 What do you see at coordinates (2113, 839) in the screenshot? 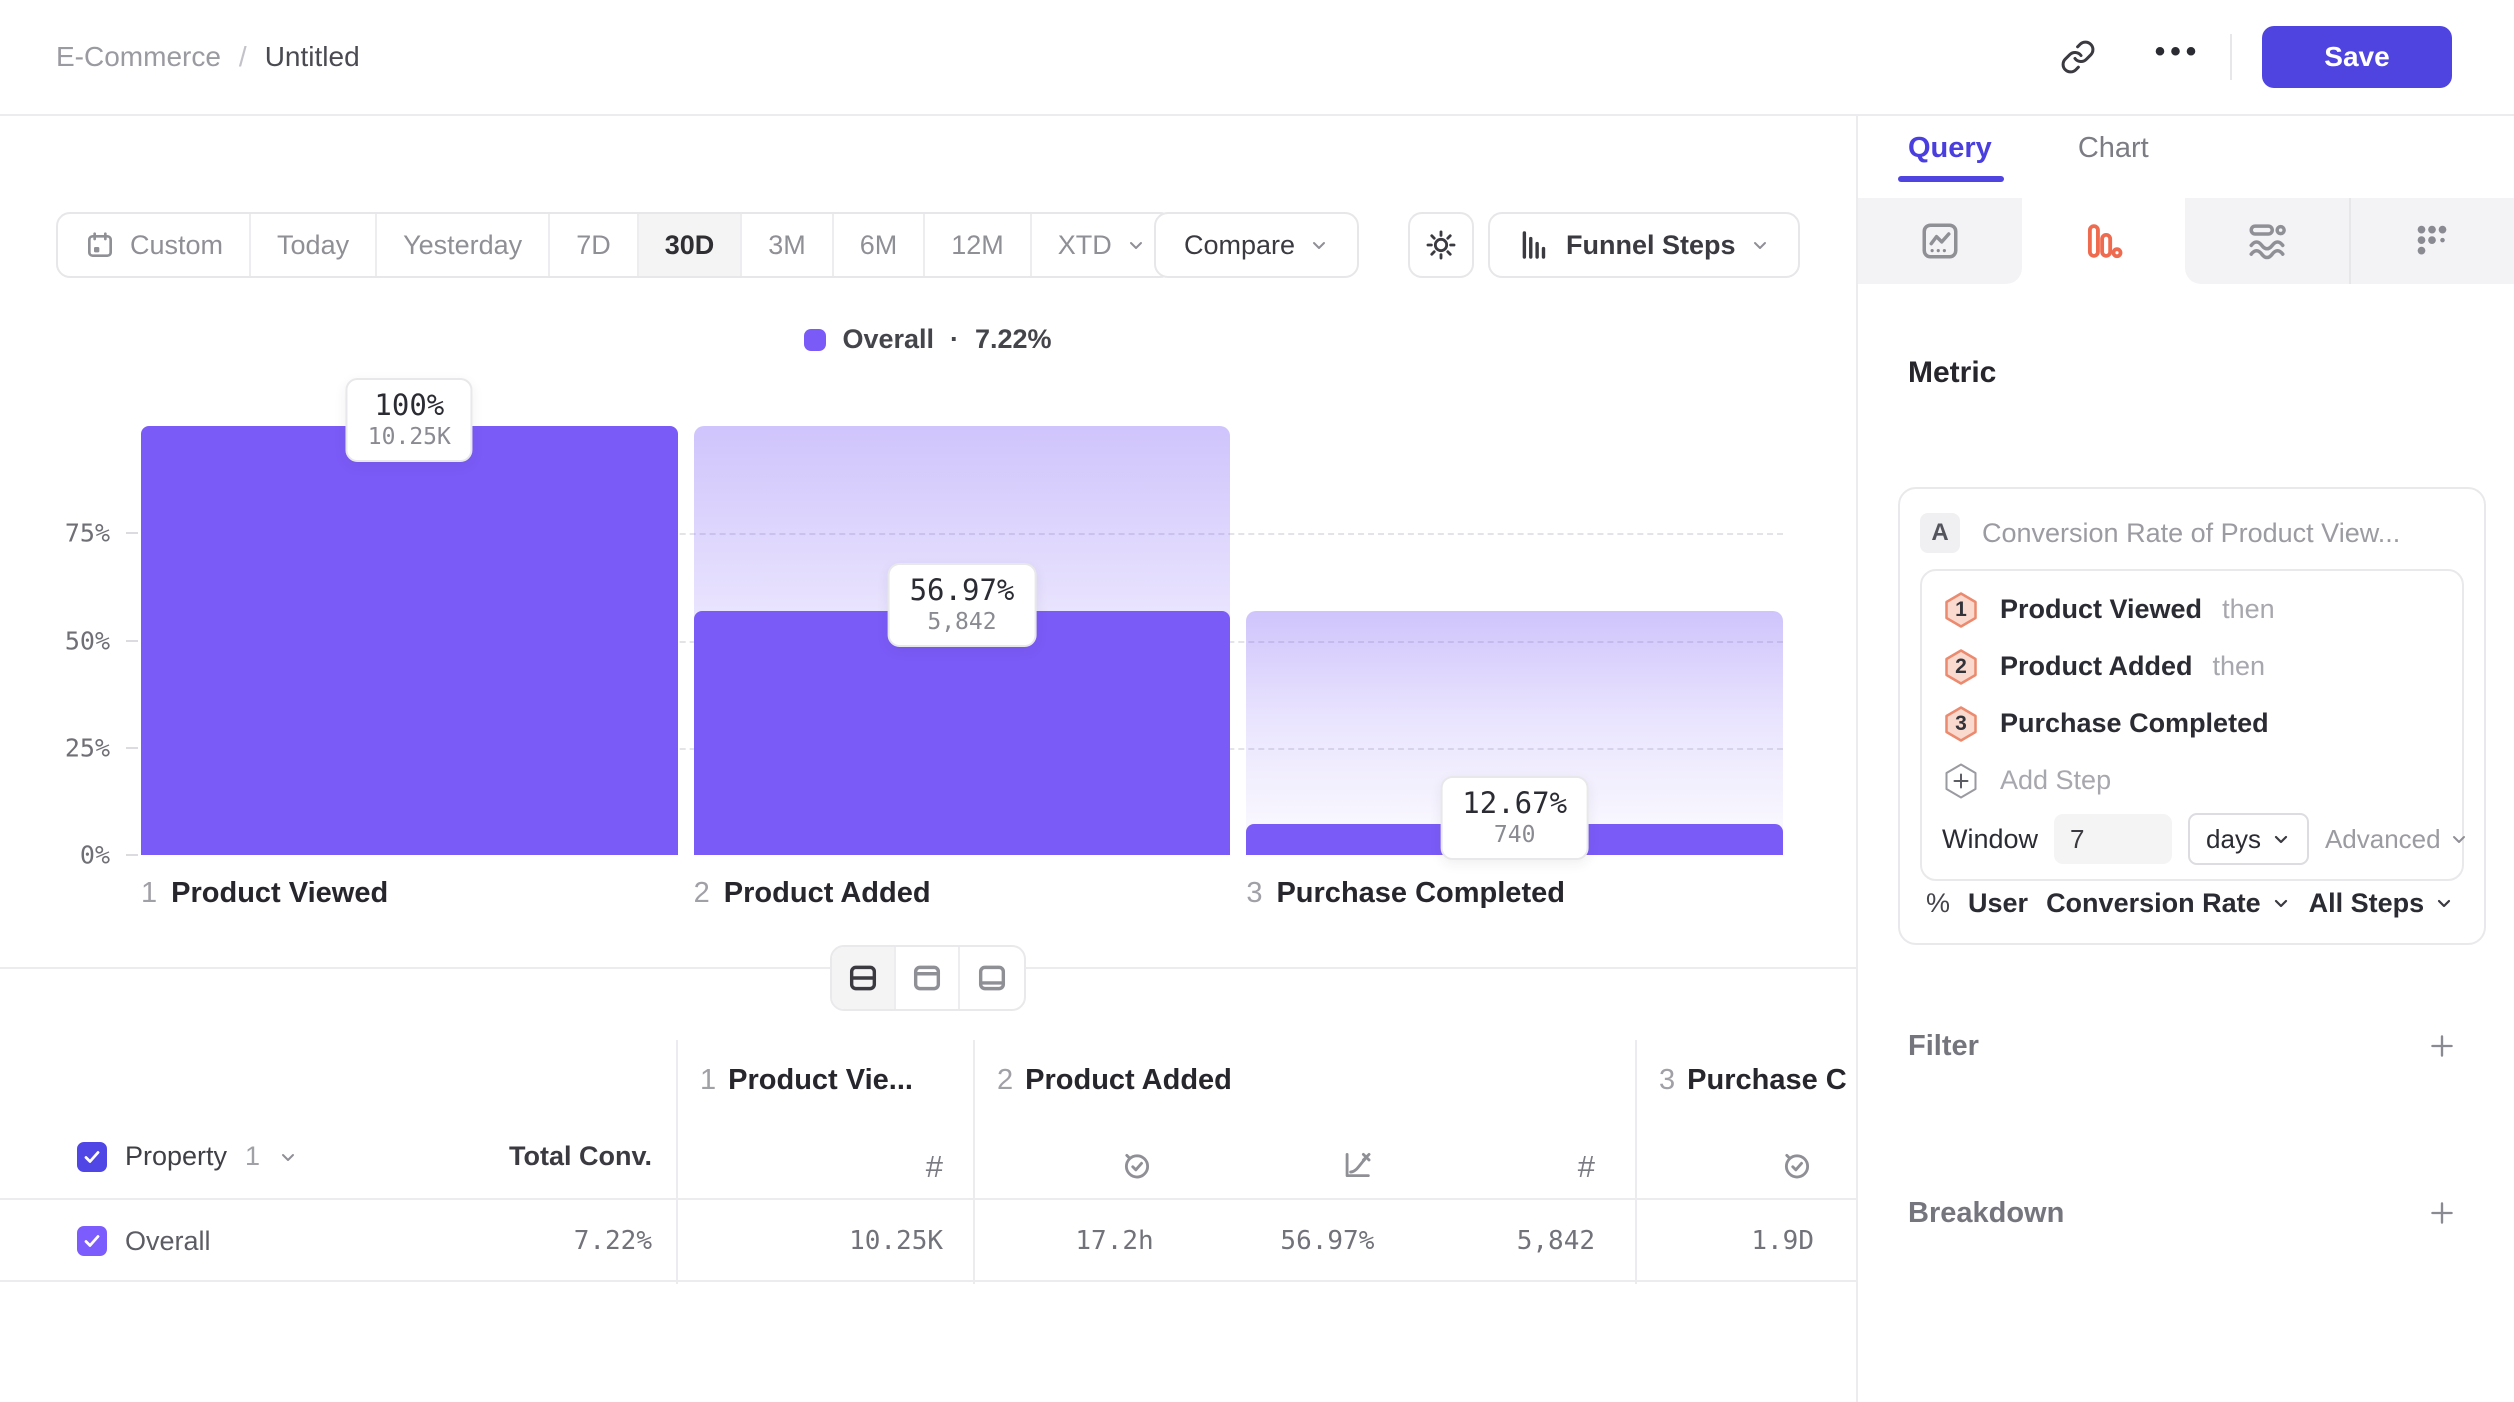
I see `window-value-input` at bounding box center [2113, 839].